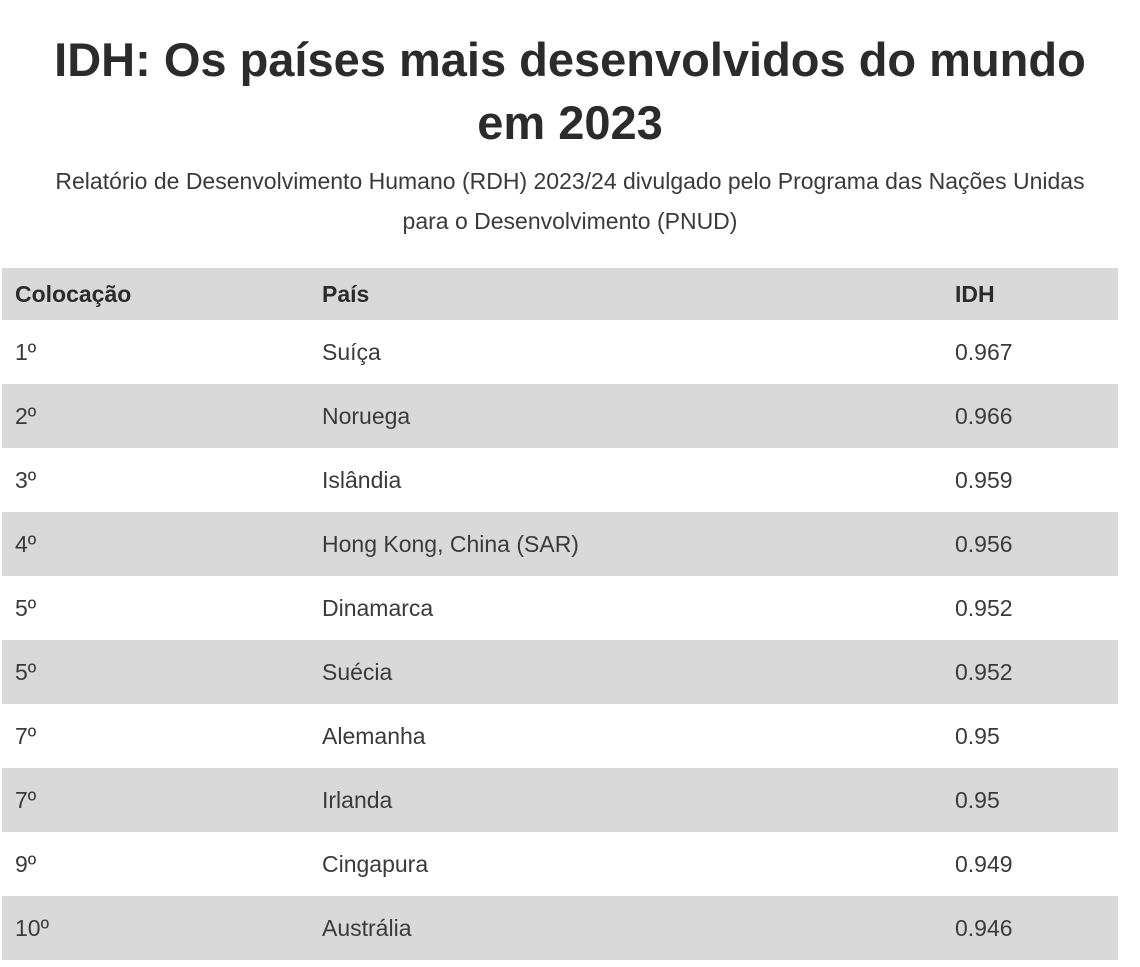 Image resolution: width=1140 pixels, height=967 pixels. What do you see at coordinates (26, 351) in the screenshot?
I see `table-cell: 1º` at bounding box center [26, 351].